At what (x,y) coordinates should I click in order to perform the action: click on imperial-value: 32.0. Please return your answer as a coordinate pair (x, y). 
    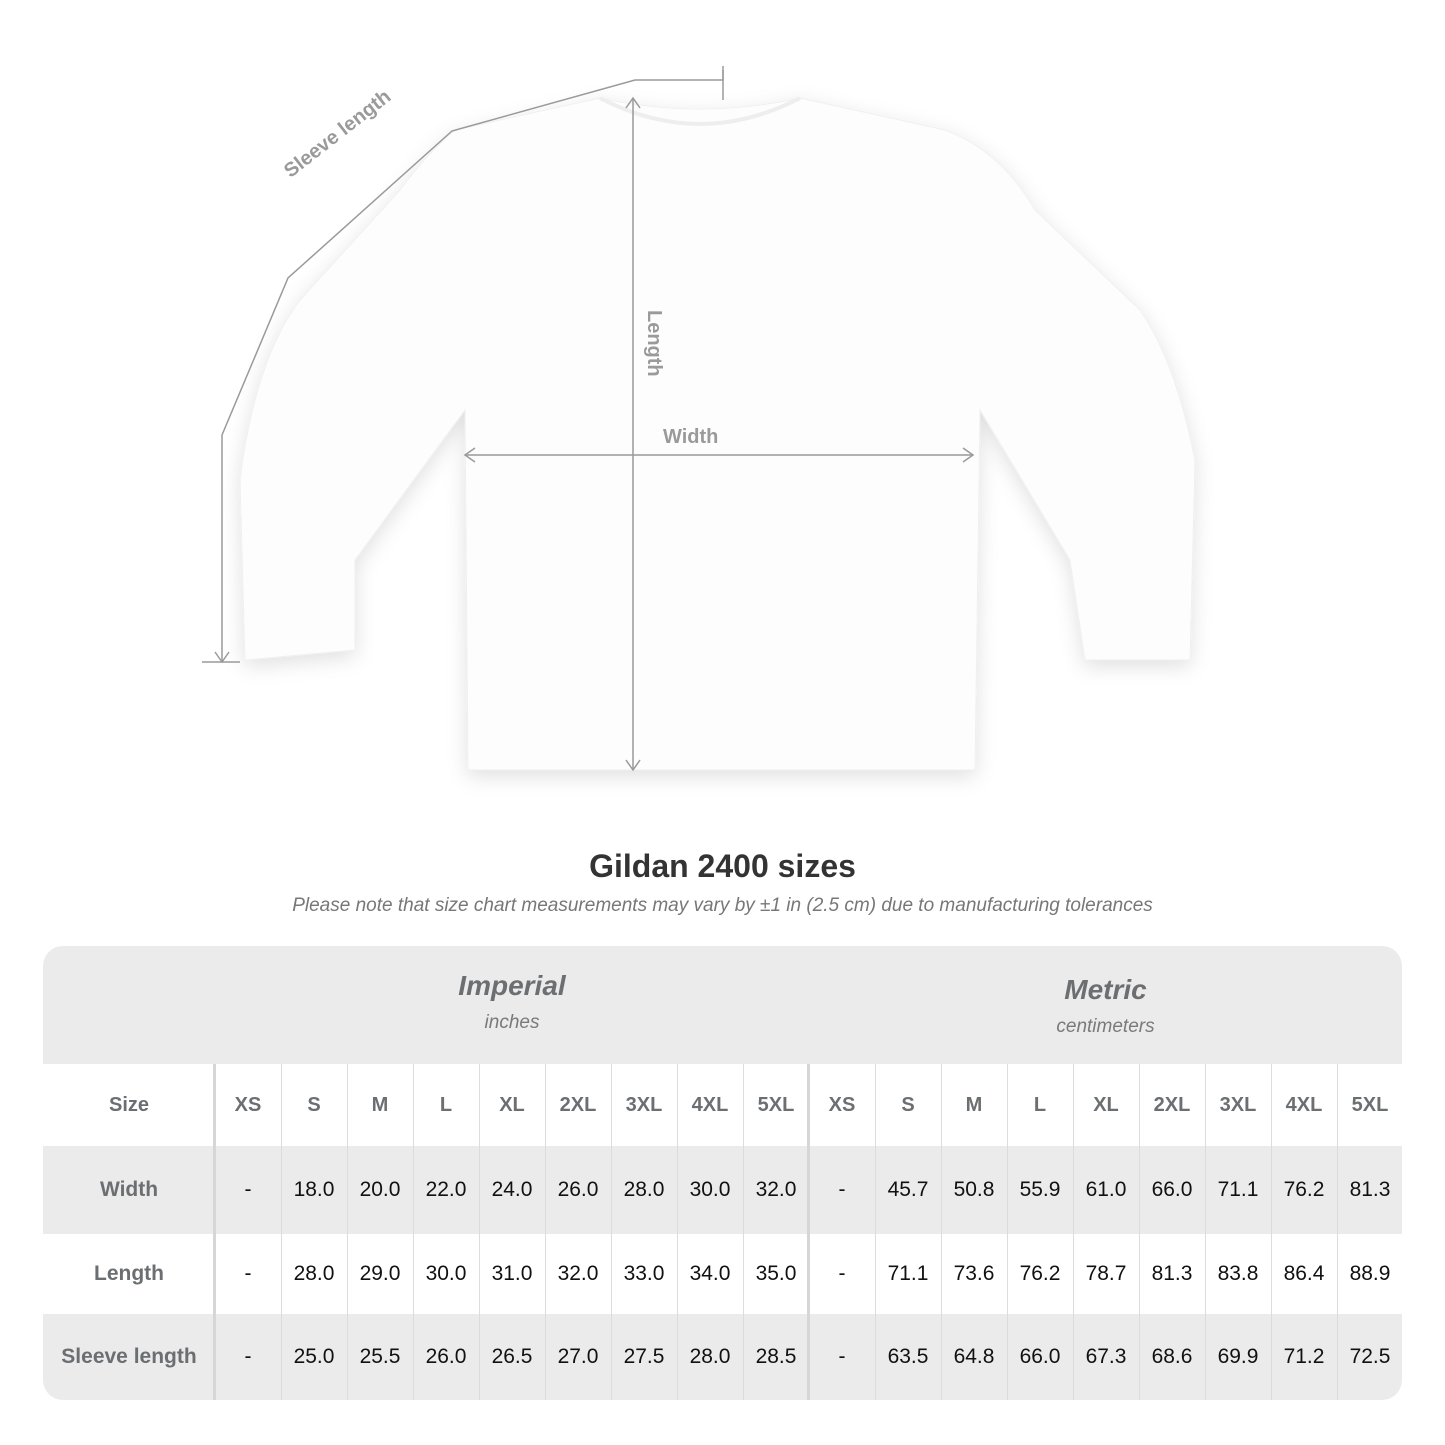
    Looking at the image, I should click on (578, 1273).